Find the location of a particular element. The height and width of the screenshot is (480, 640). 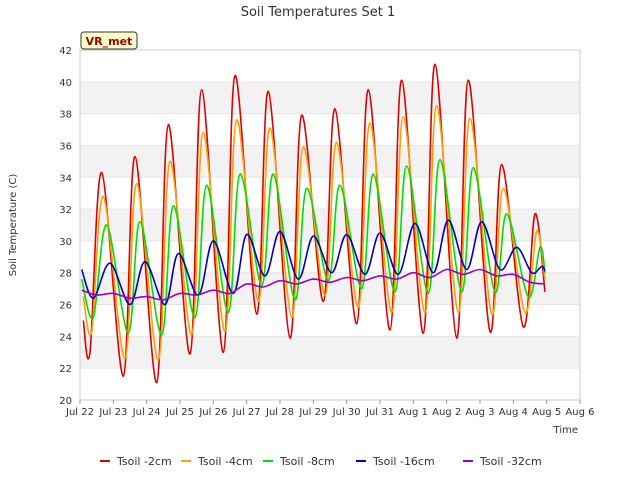

x-tick-label: Aug 2 is located at coordinates (446, 412).